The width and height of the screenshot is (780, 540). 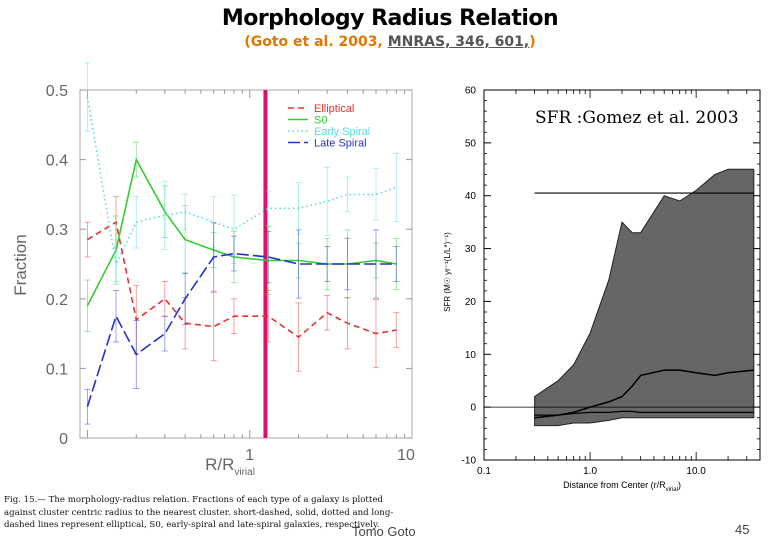 What do you see at coordinates (471, 196) in the screenshot?
I see `right-y-tick-label-5: 40` at bounding box center [471, 196].